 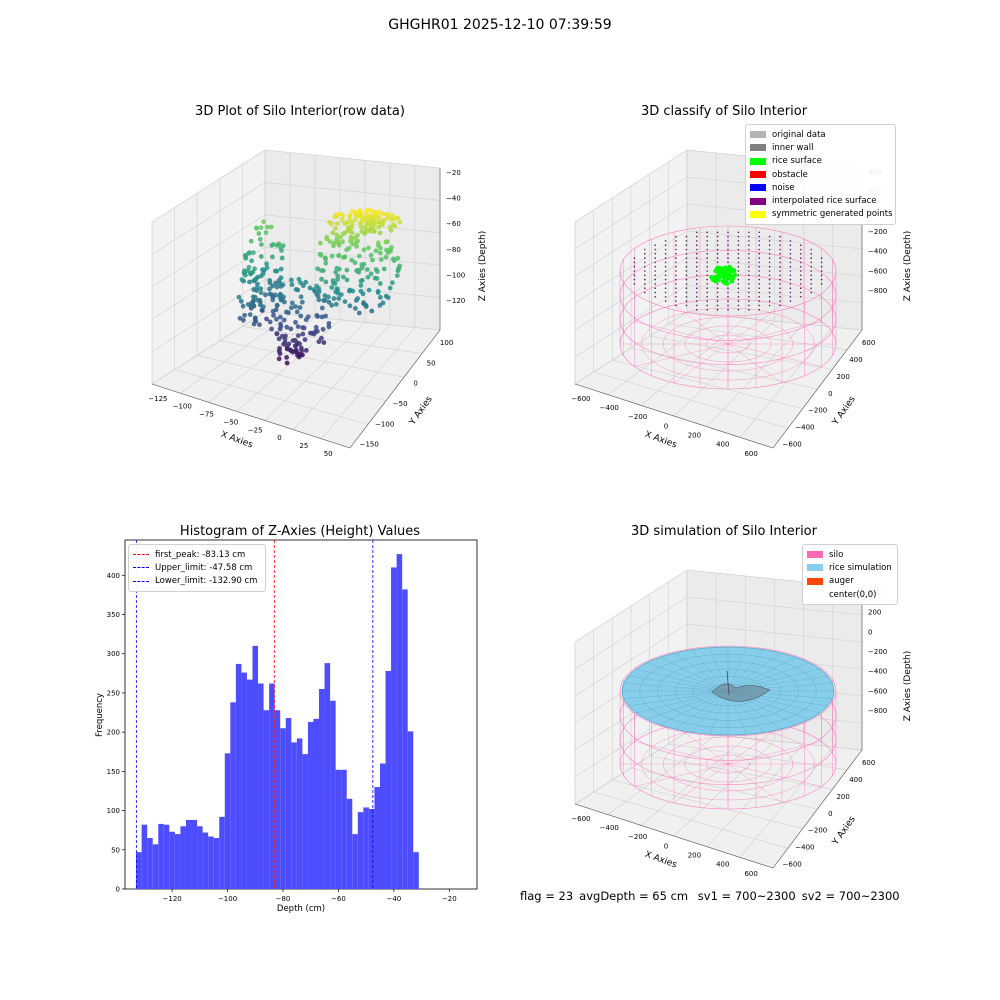 I want to click on x-tick-label: −100, so click(x=182, y=407).